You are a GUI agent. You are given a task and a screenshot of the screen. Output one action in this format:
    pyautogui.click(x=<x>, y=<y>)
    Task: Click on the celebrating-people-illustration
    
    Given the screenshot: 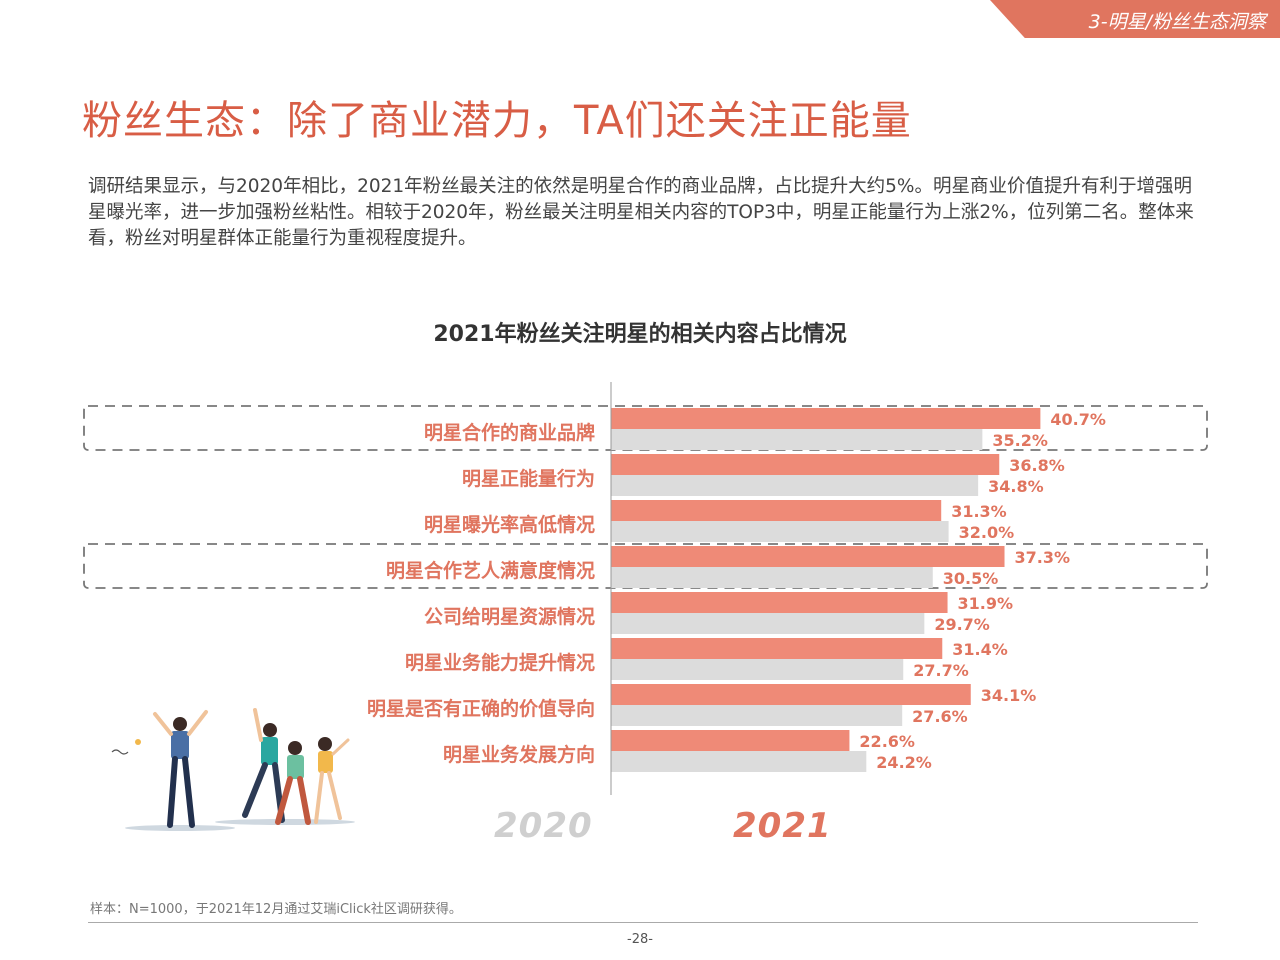 What is the action you would take?
    pyautogui.click(x=233, y=769)
    